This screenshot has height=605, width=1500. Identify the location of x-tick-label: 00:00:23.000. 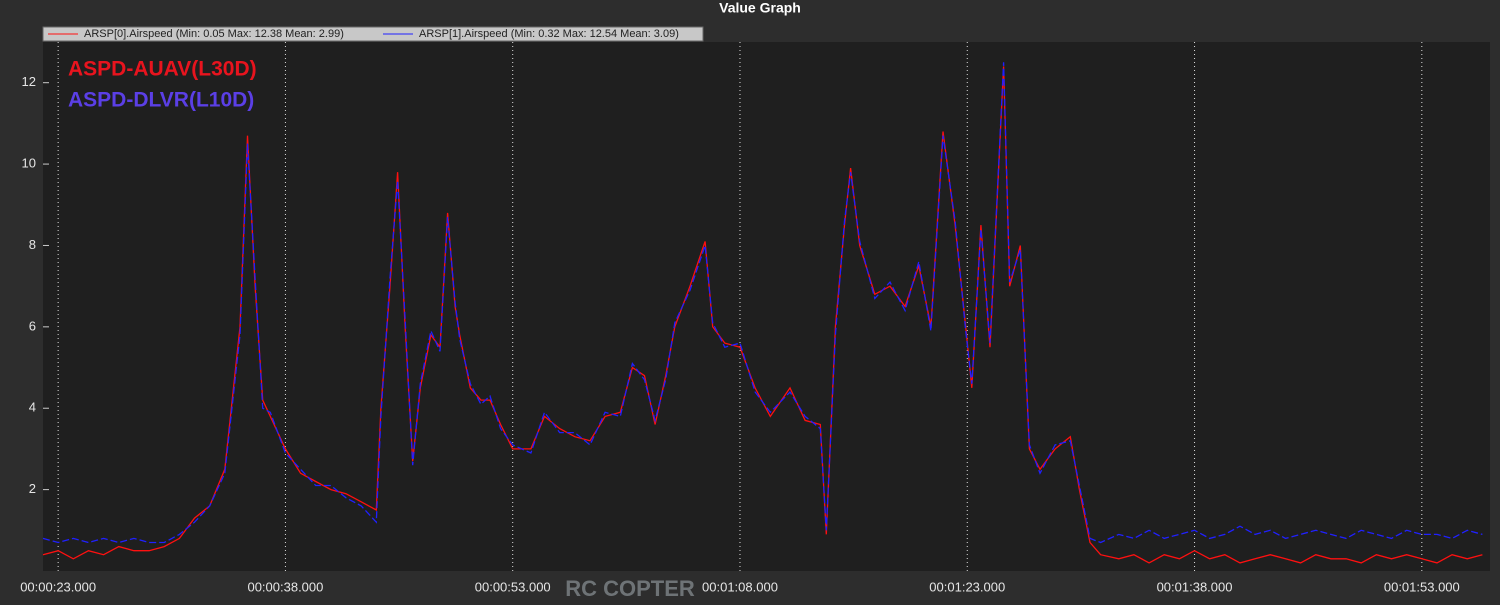
(58, 586).